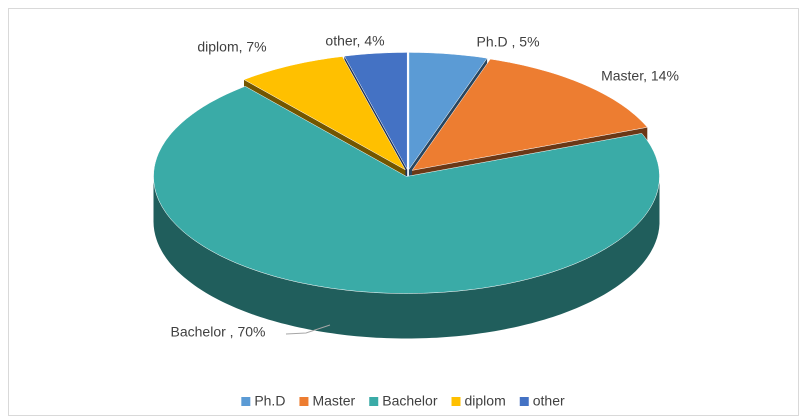 The height and width of the screenshot is (419, 807). Describe the element at coordinates (549, 401) in the screenshot. I see `legend-label: other` at that location.